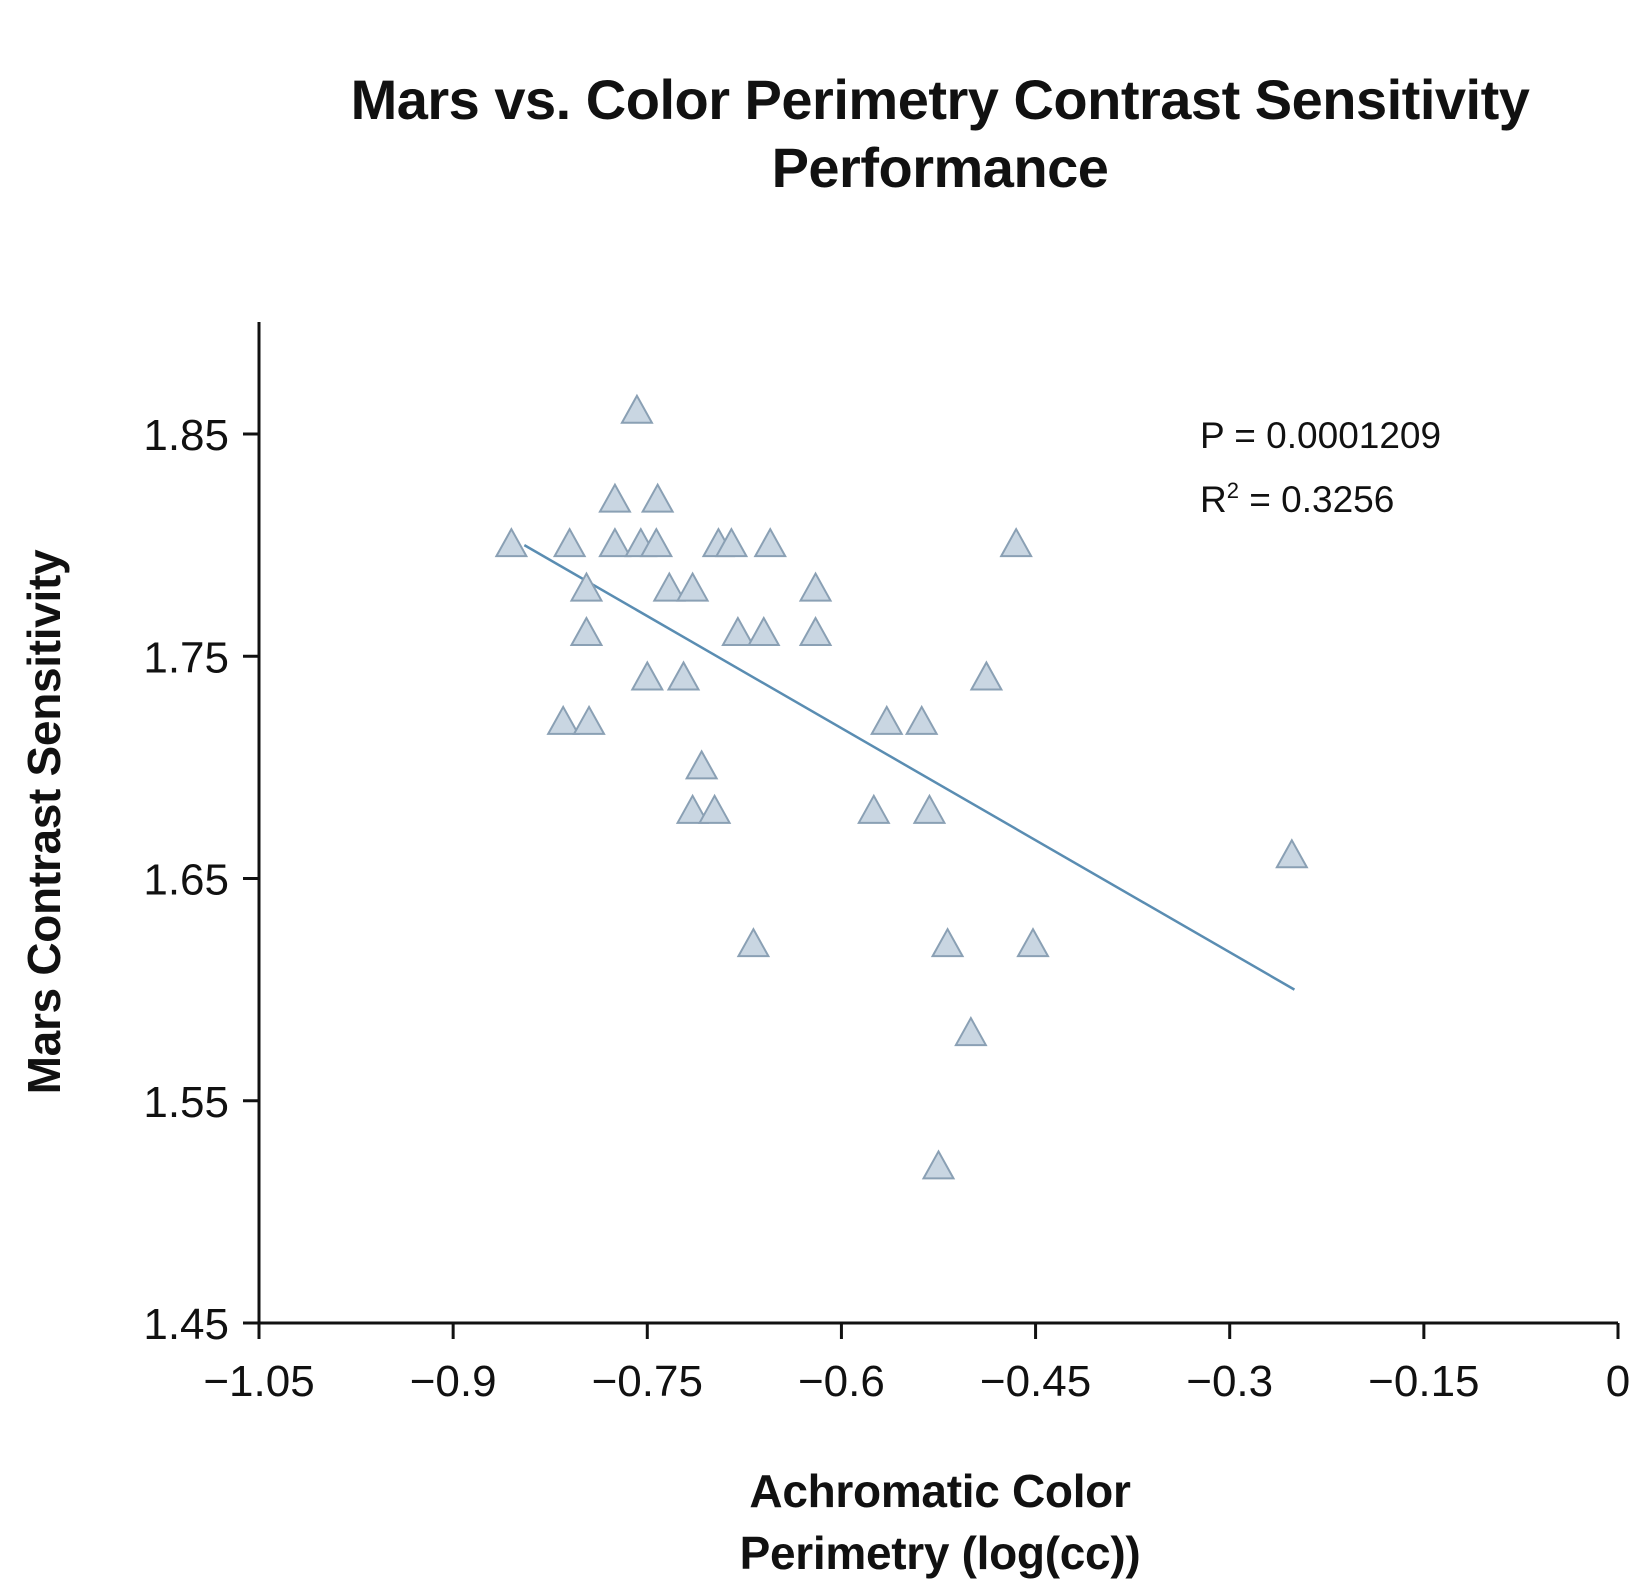  Describe the element at coordinates (1232, 490) in the screenshot. I see `r-squared-sup: 2` at that location.